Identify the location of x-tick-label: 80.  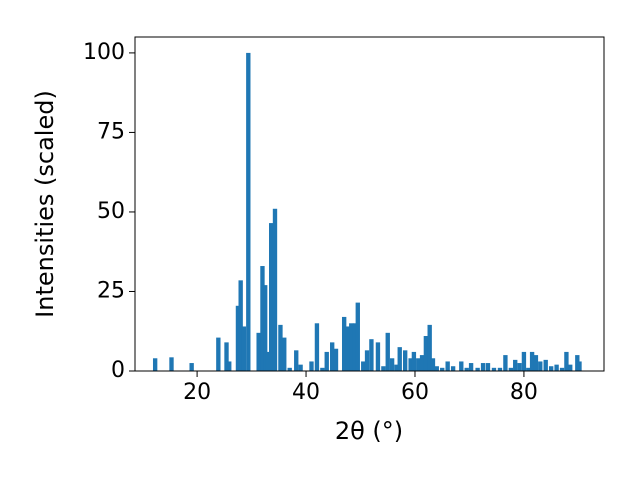
(524, 392).